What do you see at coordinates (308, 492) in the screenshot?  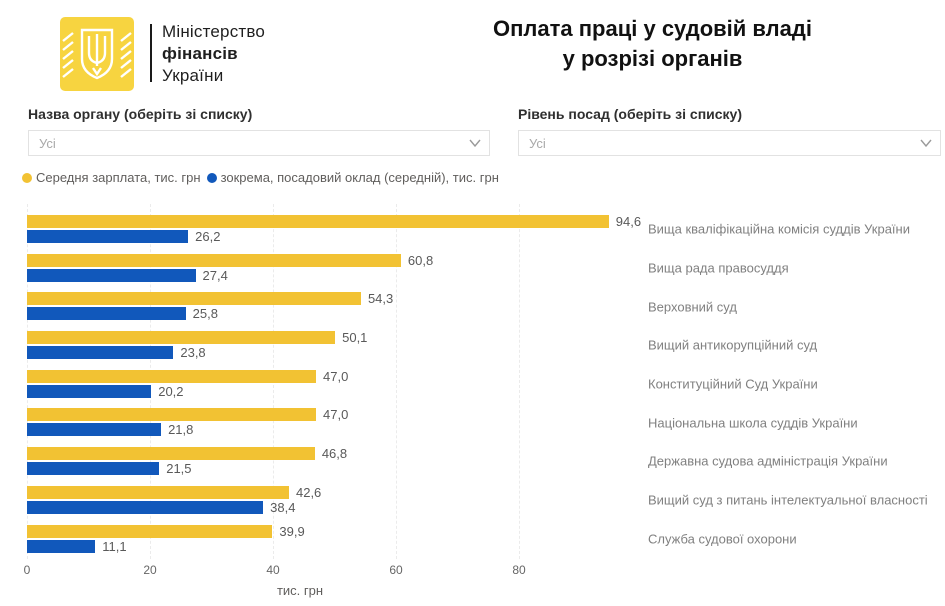 I see `bar-value-label: 42,6` at bounding box center [308, 492].